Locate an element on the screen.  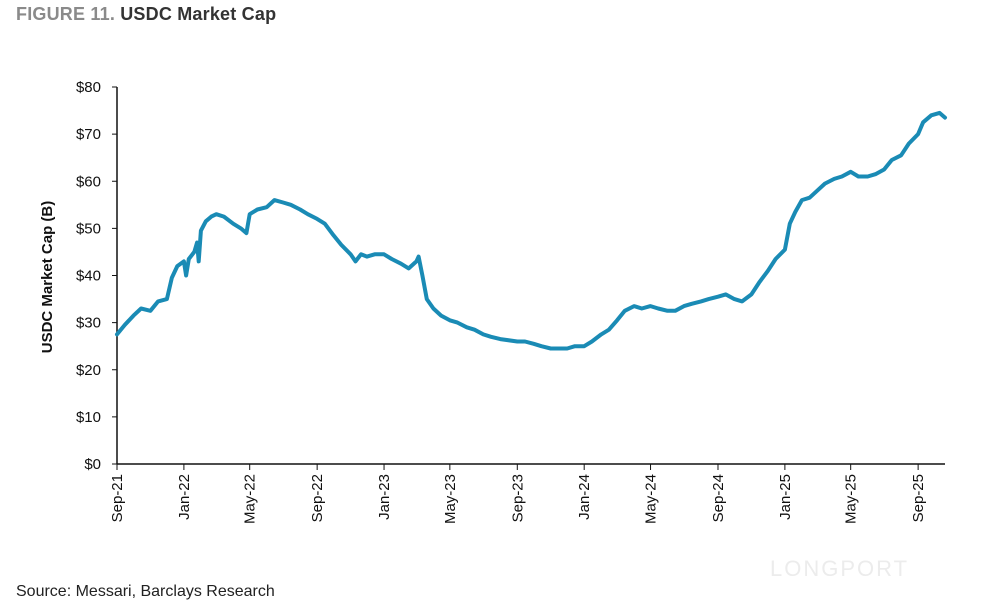
x-tick-label: May-22 is located at coordinates (250, 499).